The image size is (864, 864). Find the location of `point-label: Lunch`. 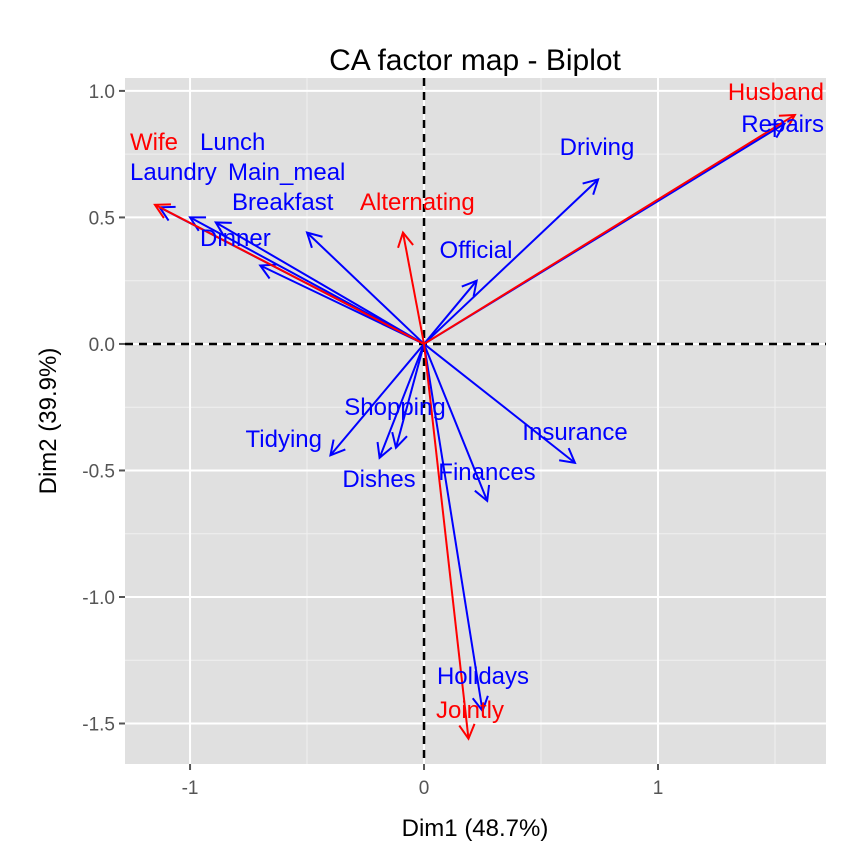

point-label: Lunch is located at coordinates (232, 142).